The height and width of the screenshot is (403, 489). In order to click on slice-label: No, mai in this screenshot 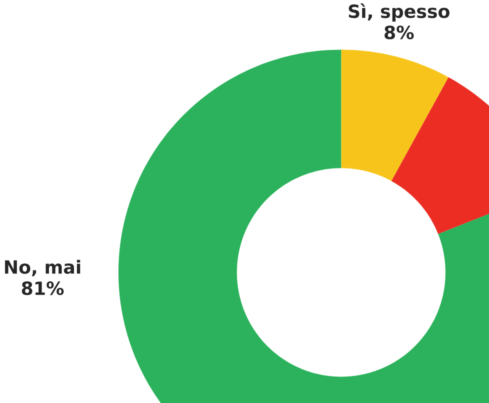, I will do `click(42, 268)`.